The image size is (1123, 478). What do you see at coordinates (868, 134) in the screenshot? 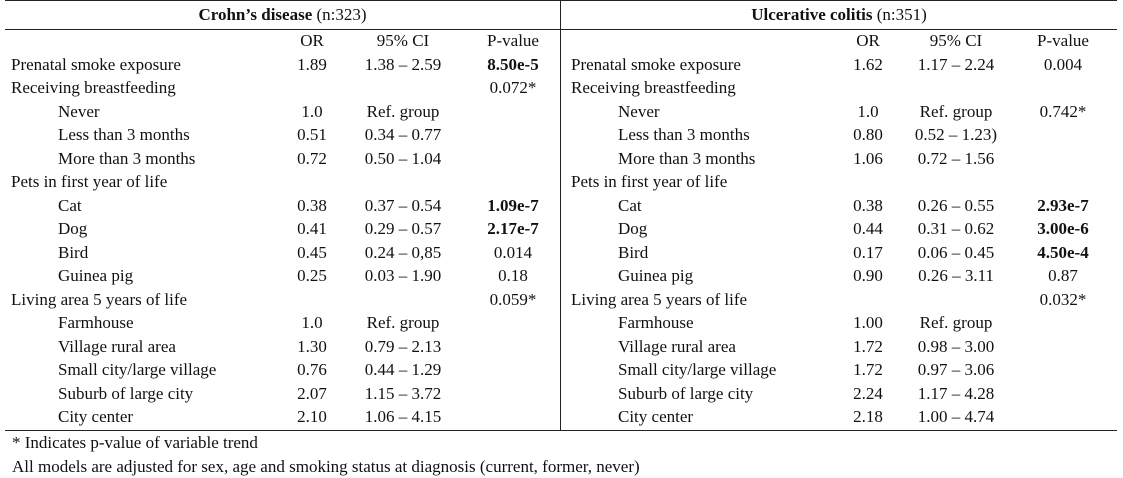
I see `odds-ratio-cell: 0.80` at bounding box center [868, 134].